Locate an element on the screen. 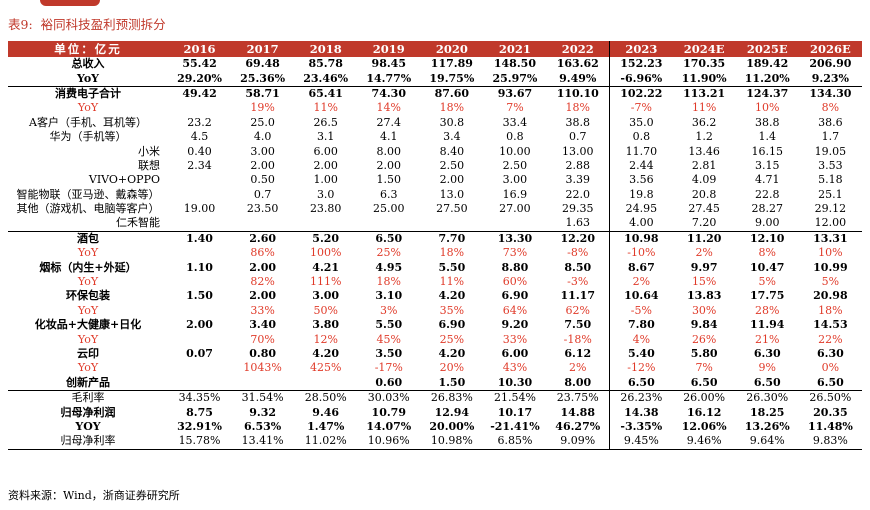 The width and height of the screenshot is (870, 510). table-cell: 21% is located at coordinates (767, 339).